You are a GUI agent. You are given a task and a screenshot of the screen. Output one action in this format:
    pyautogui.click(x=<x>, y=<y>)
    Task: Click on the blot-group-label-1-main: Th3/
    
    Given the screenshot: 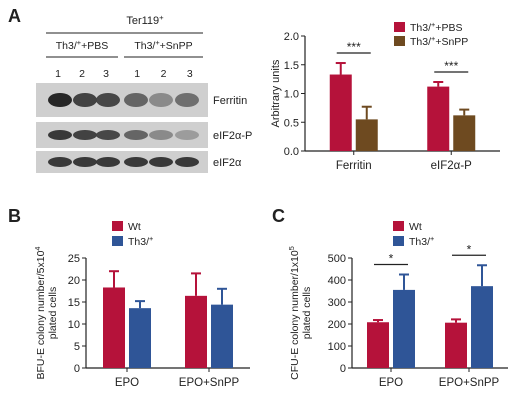 What is the action you would take?
    pyautogui.click(x=144, y=46)
    